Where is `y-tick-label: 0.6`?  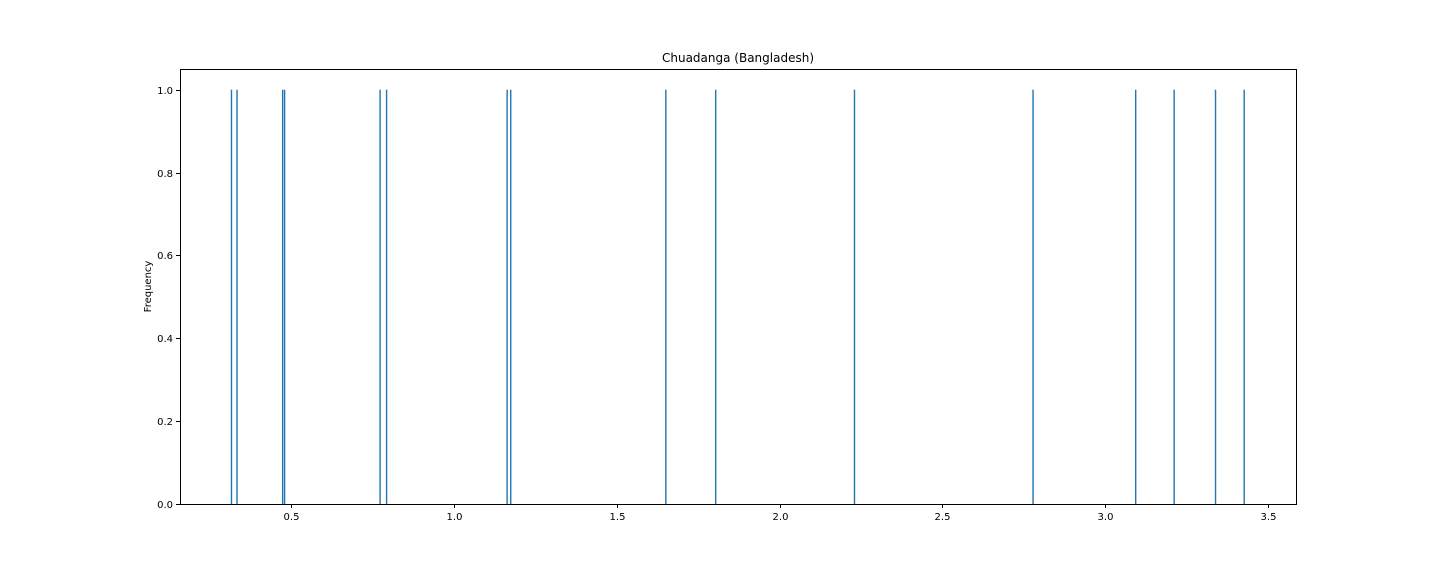 y-tick-label: 0.6 is located at coordinates (165, 256).